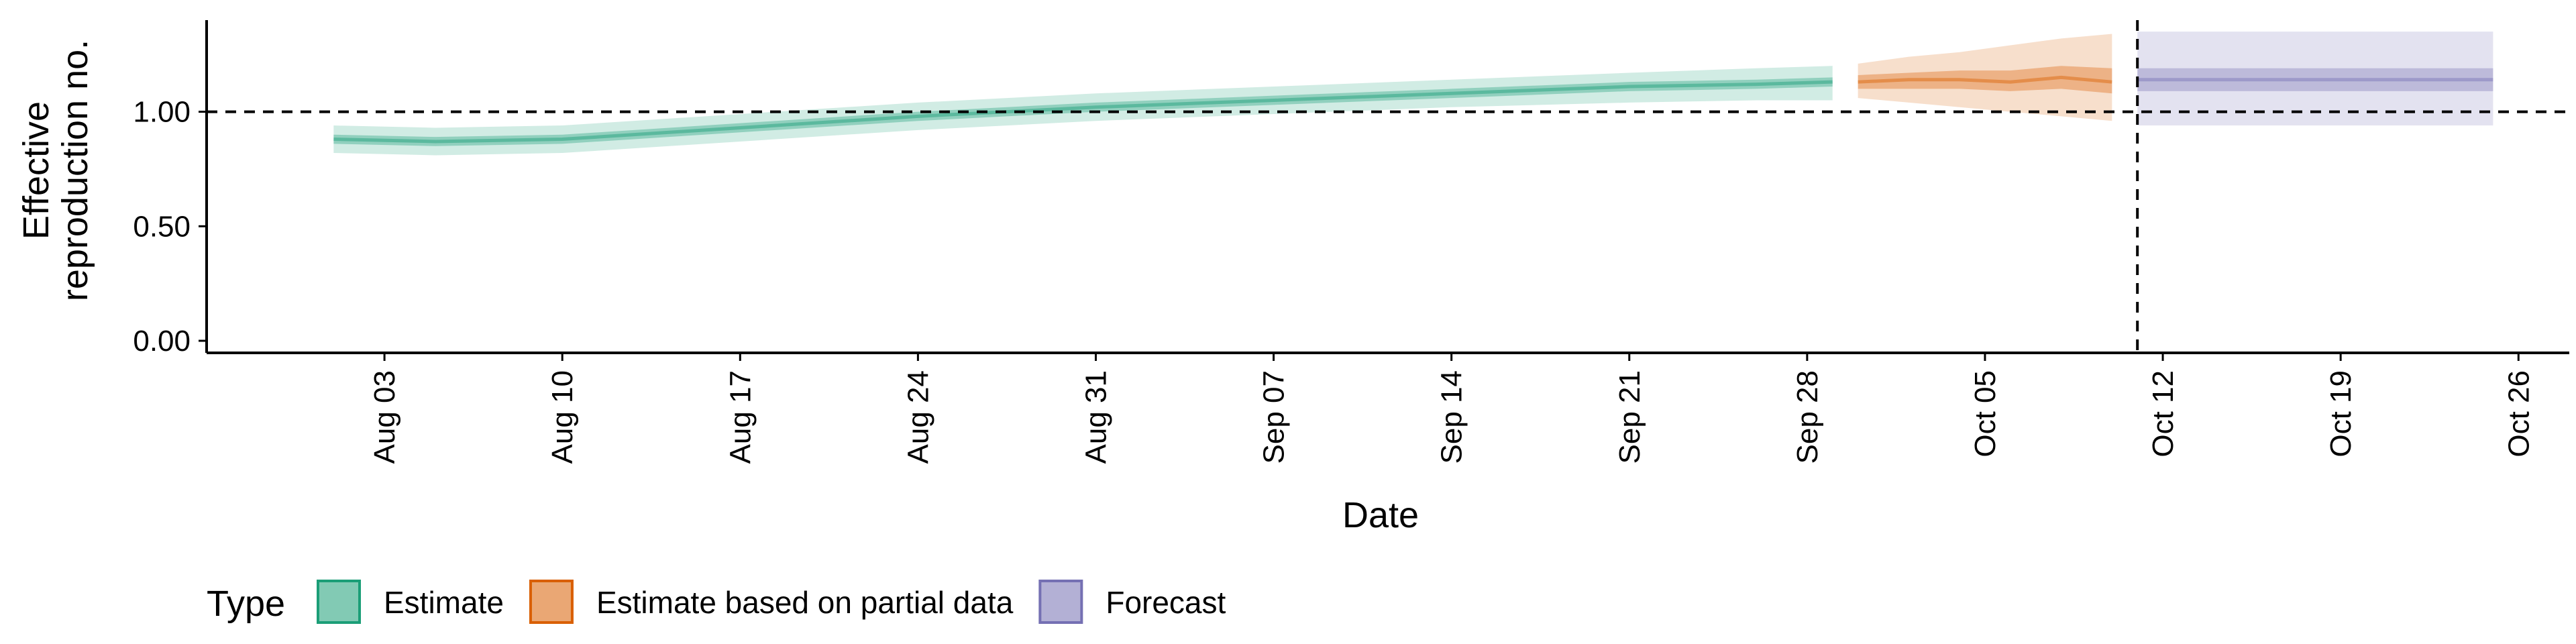 The width and height of the screenshot is (2576, 644). What do you see at coordinates (384, 417) in the screenshot?
I see `x-tick-label: Aug 03` at bounding box center [384, 417].